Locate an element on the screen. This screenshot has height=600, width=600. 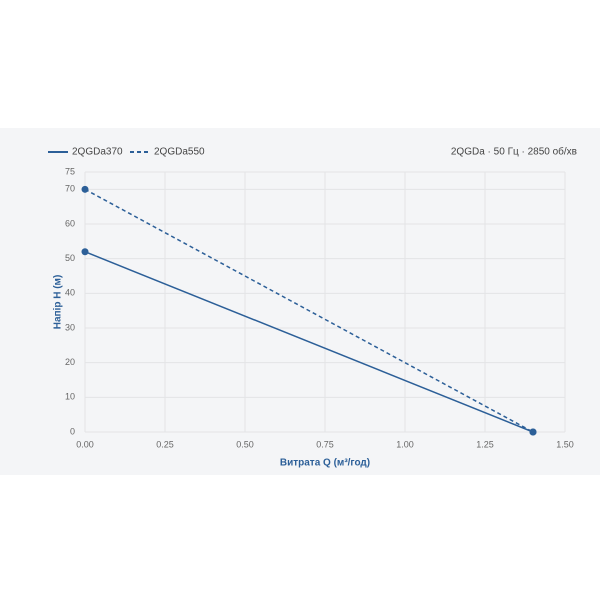
x-tick-label: 0.00 is located at coordinates (85, 444).